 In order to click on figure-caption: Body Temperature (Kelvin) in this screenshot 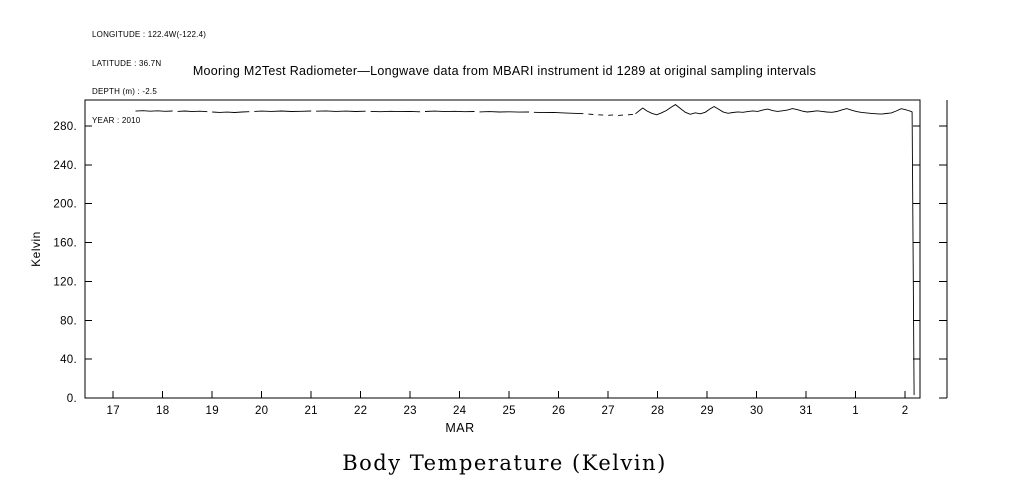, I will do `click(504, 463)`.